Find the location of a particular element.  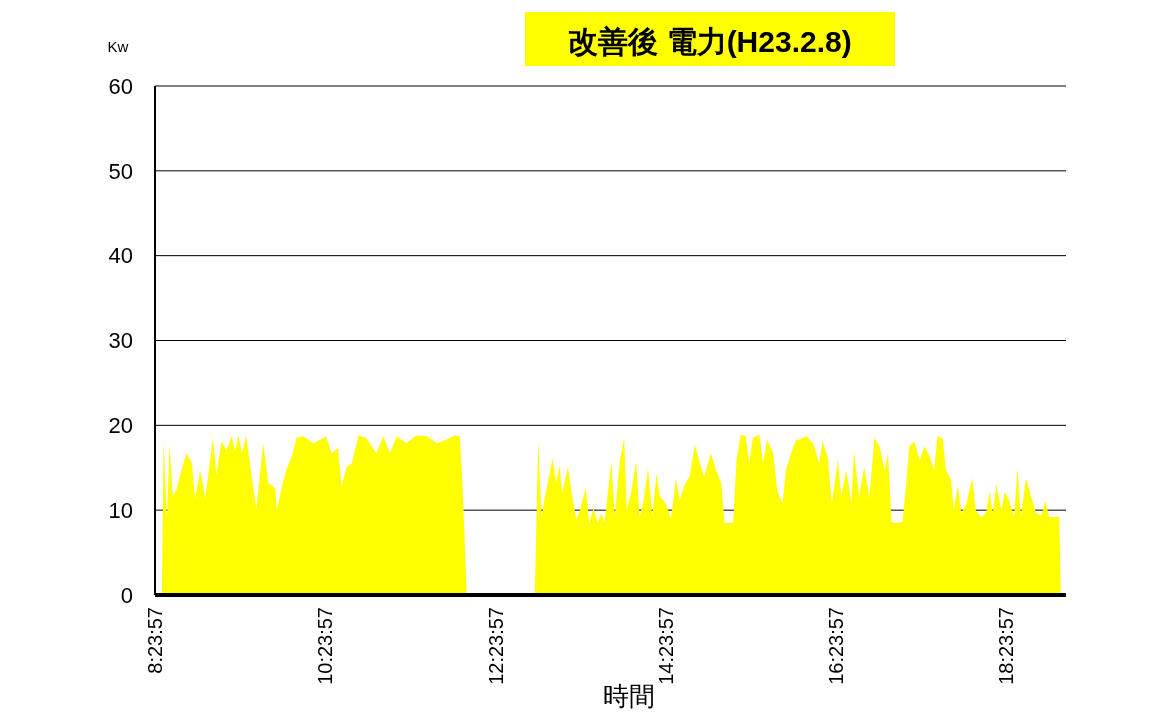

x-tick-label: 8:23:57 is located at coordinates (155, 640).